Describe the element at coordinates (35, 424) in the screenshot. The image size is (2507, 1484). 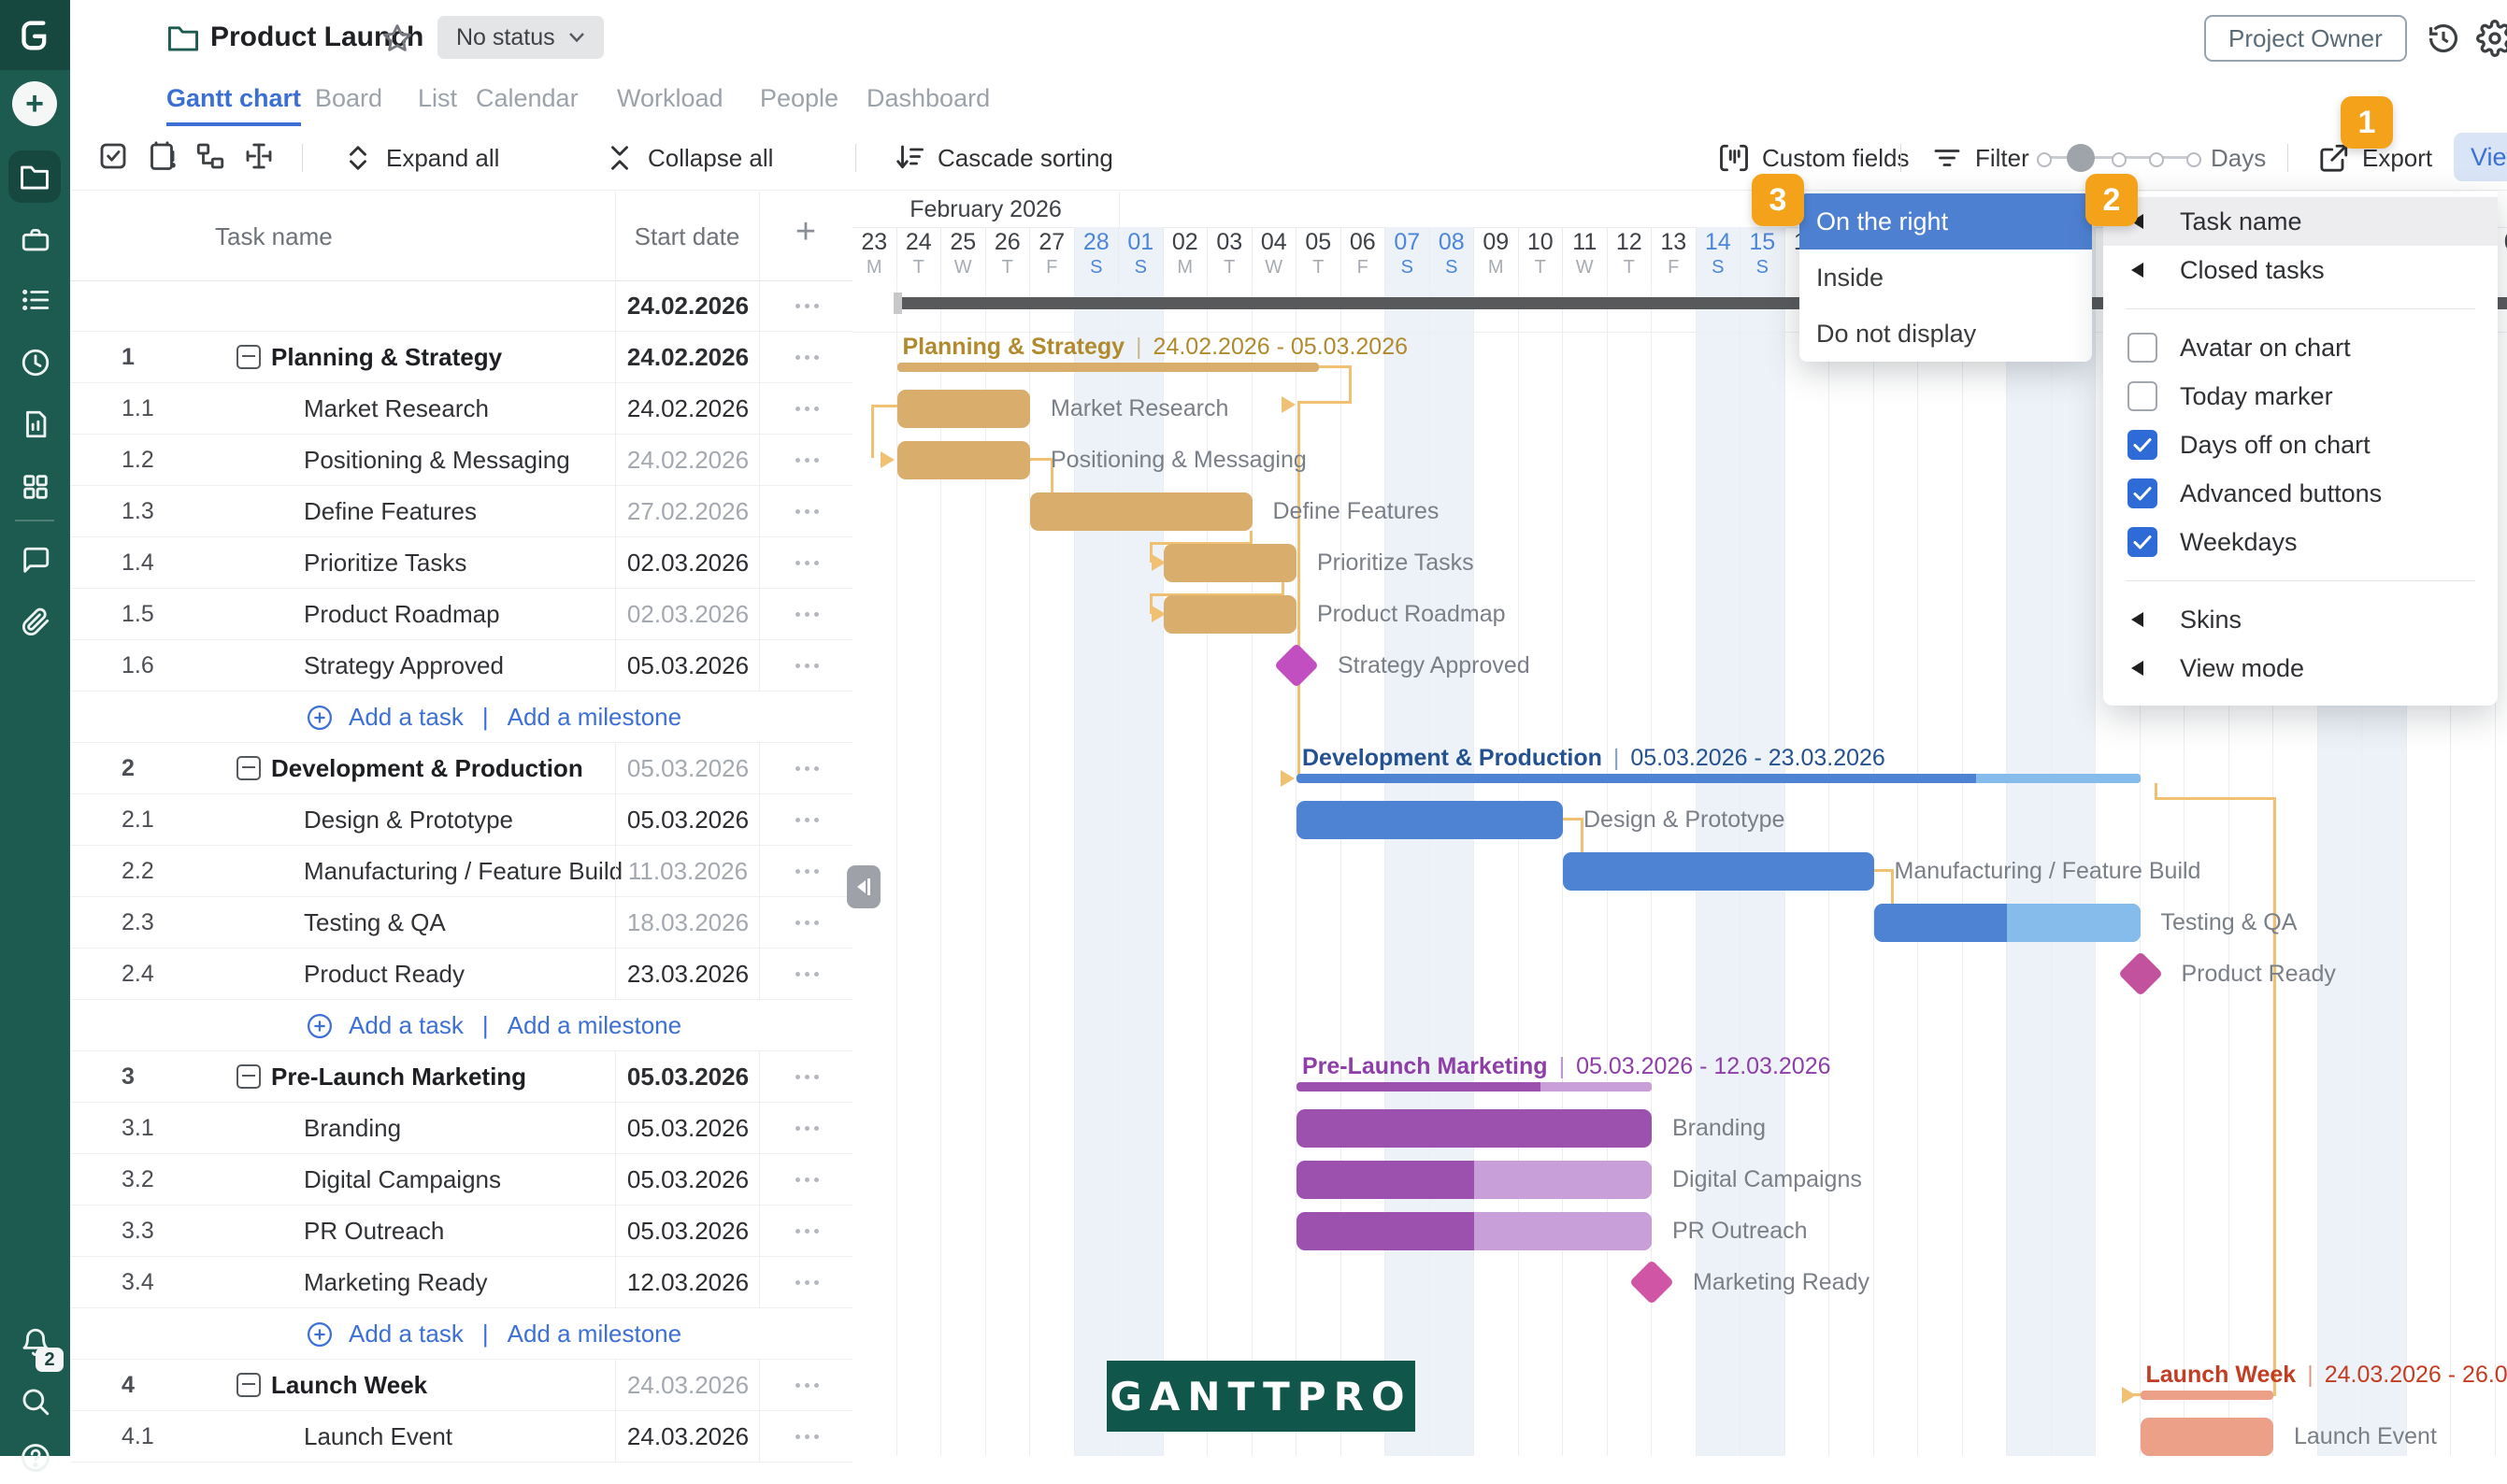
I see `sidebar-item-report` at that location.